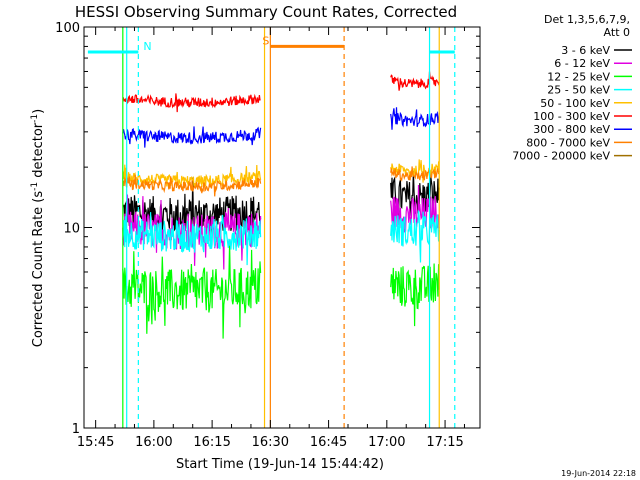 This screenshot has width=640, height=480. Describe the element at coordinates (386, 442) in the screenshot. I see `x-tick-label-5: 17:00` at that location.